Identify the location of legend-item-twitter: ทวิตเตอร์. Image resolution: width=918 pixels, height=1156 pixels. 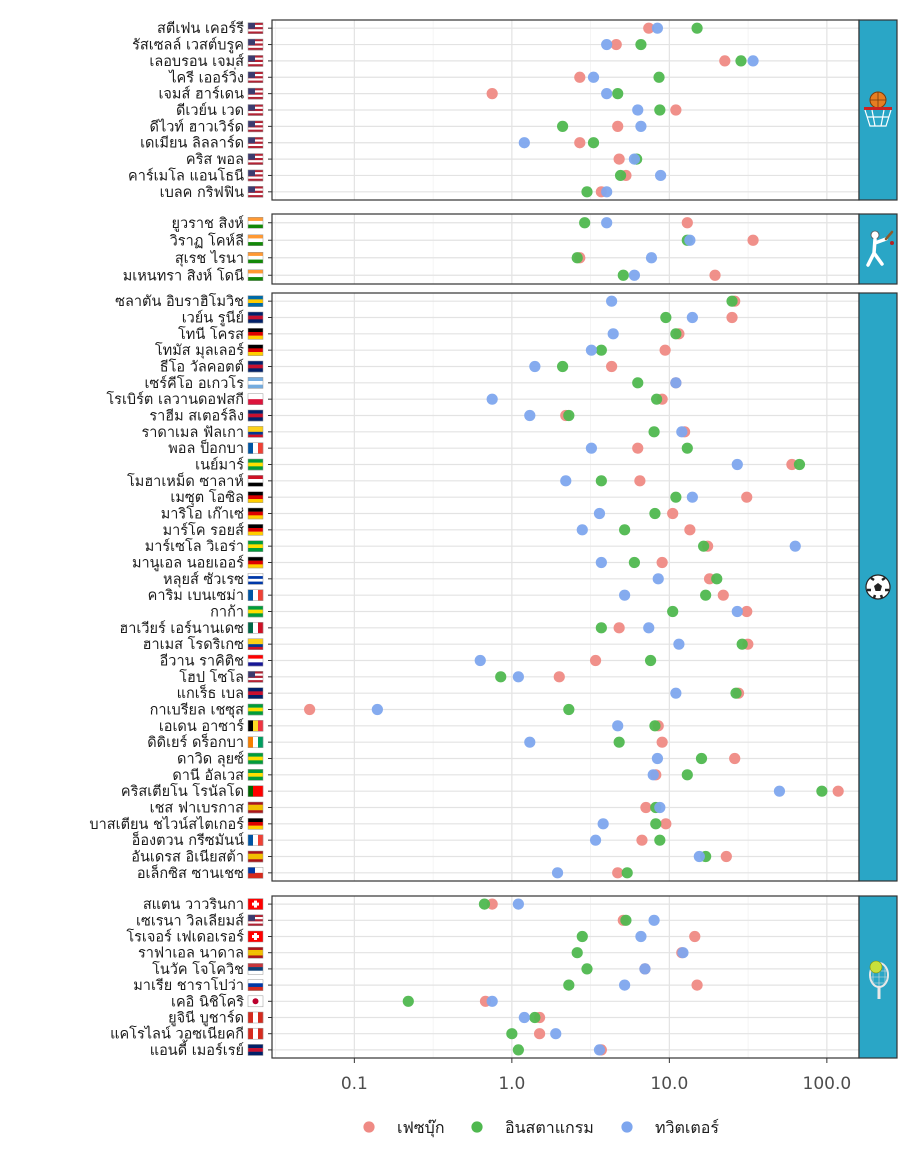
(670, 1127).